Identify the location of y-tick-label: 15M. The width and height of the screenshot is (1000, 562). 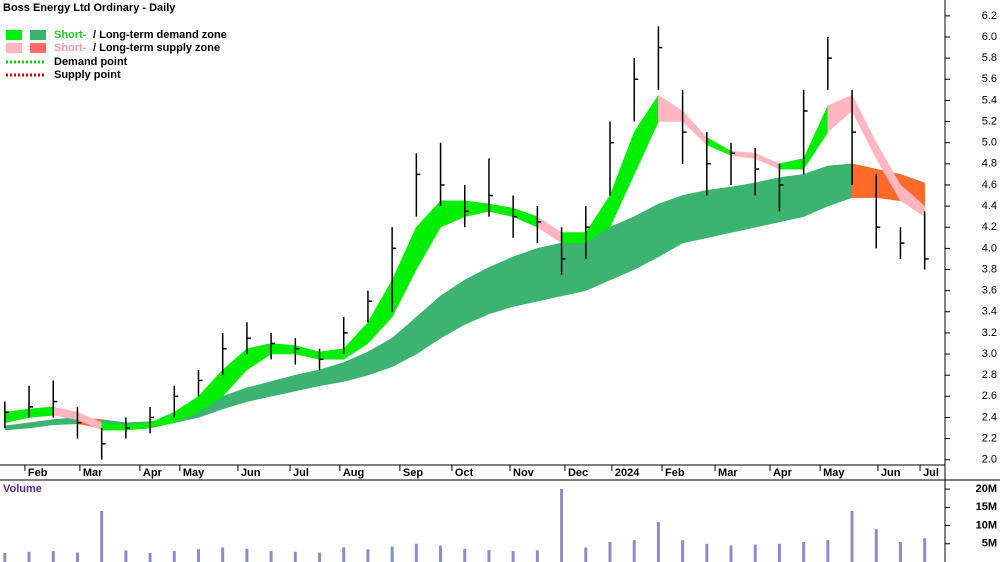
(986, 507).